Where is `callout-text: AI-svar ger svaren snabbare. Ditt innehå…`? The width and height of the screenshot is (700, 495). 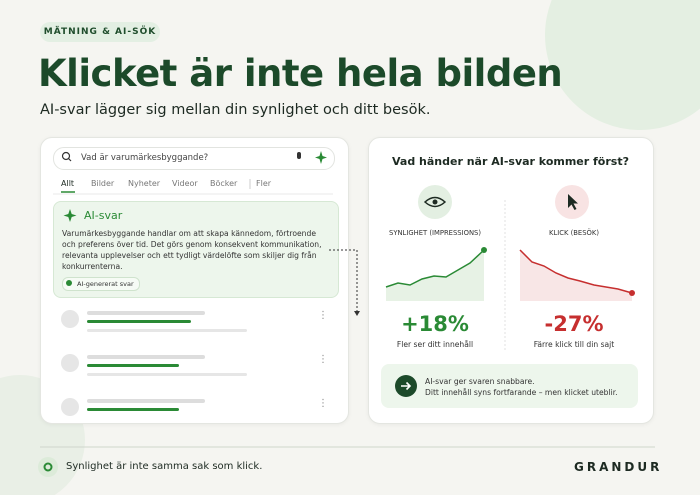 callout-text: AI-svar ger svaren snabbare. Ditt innehå… is located at coordinates (521, 387).